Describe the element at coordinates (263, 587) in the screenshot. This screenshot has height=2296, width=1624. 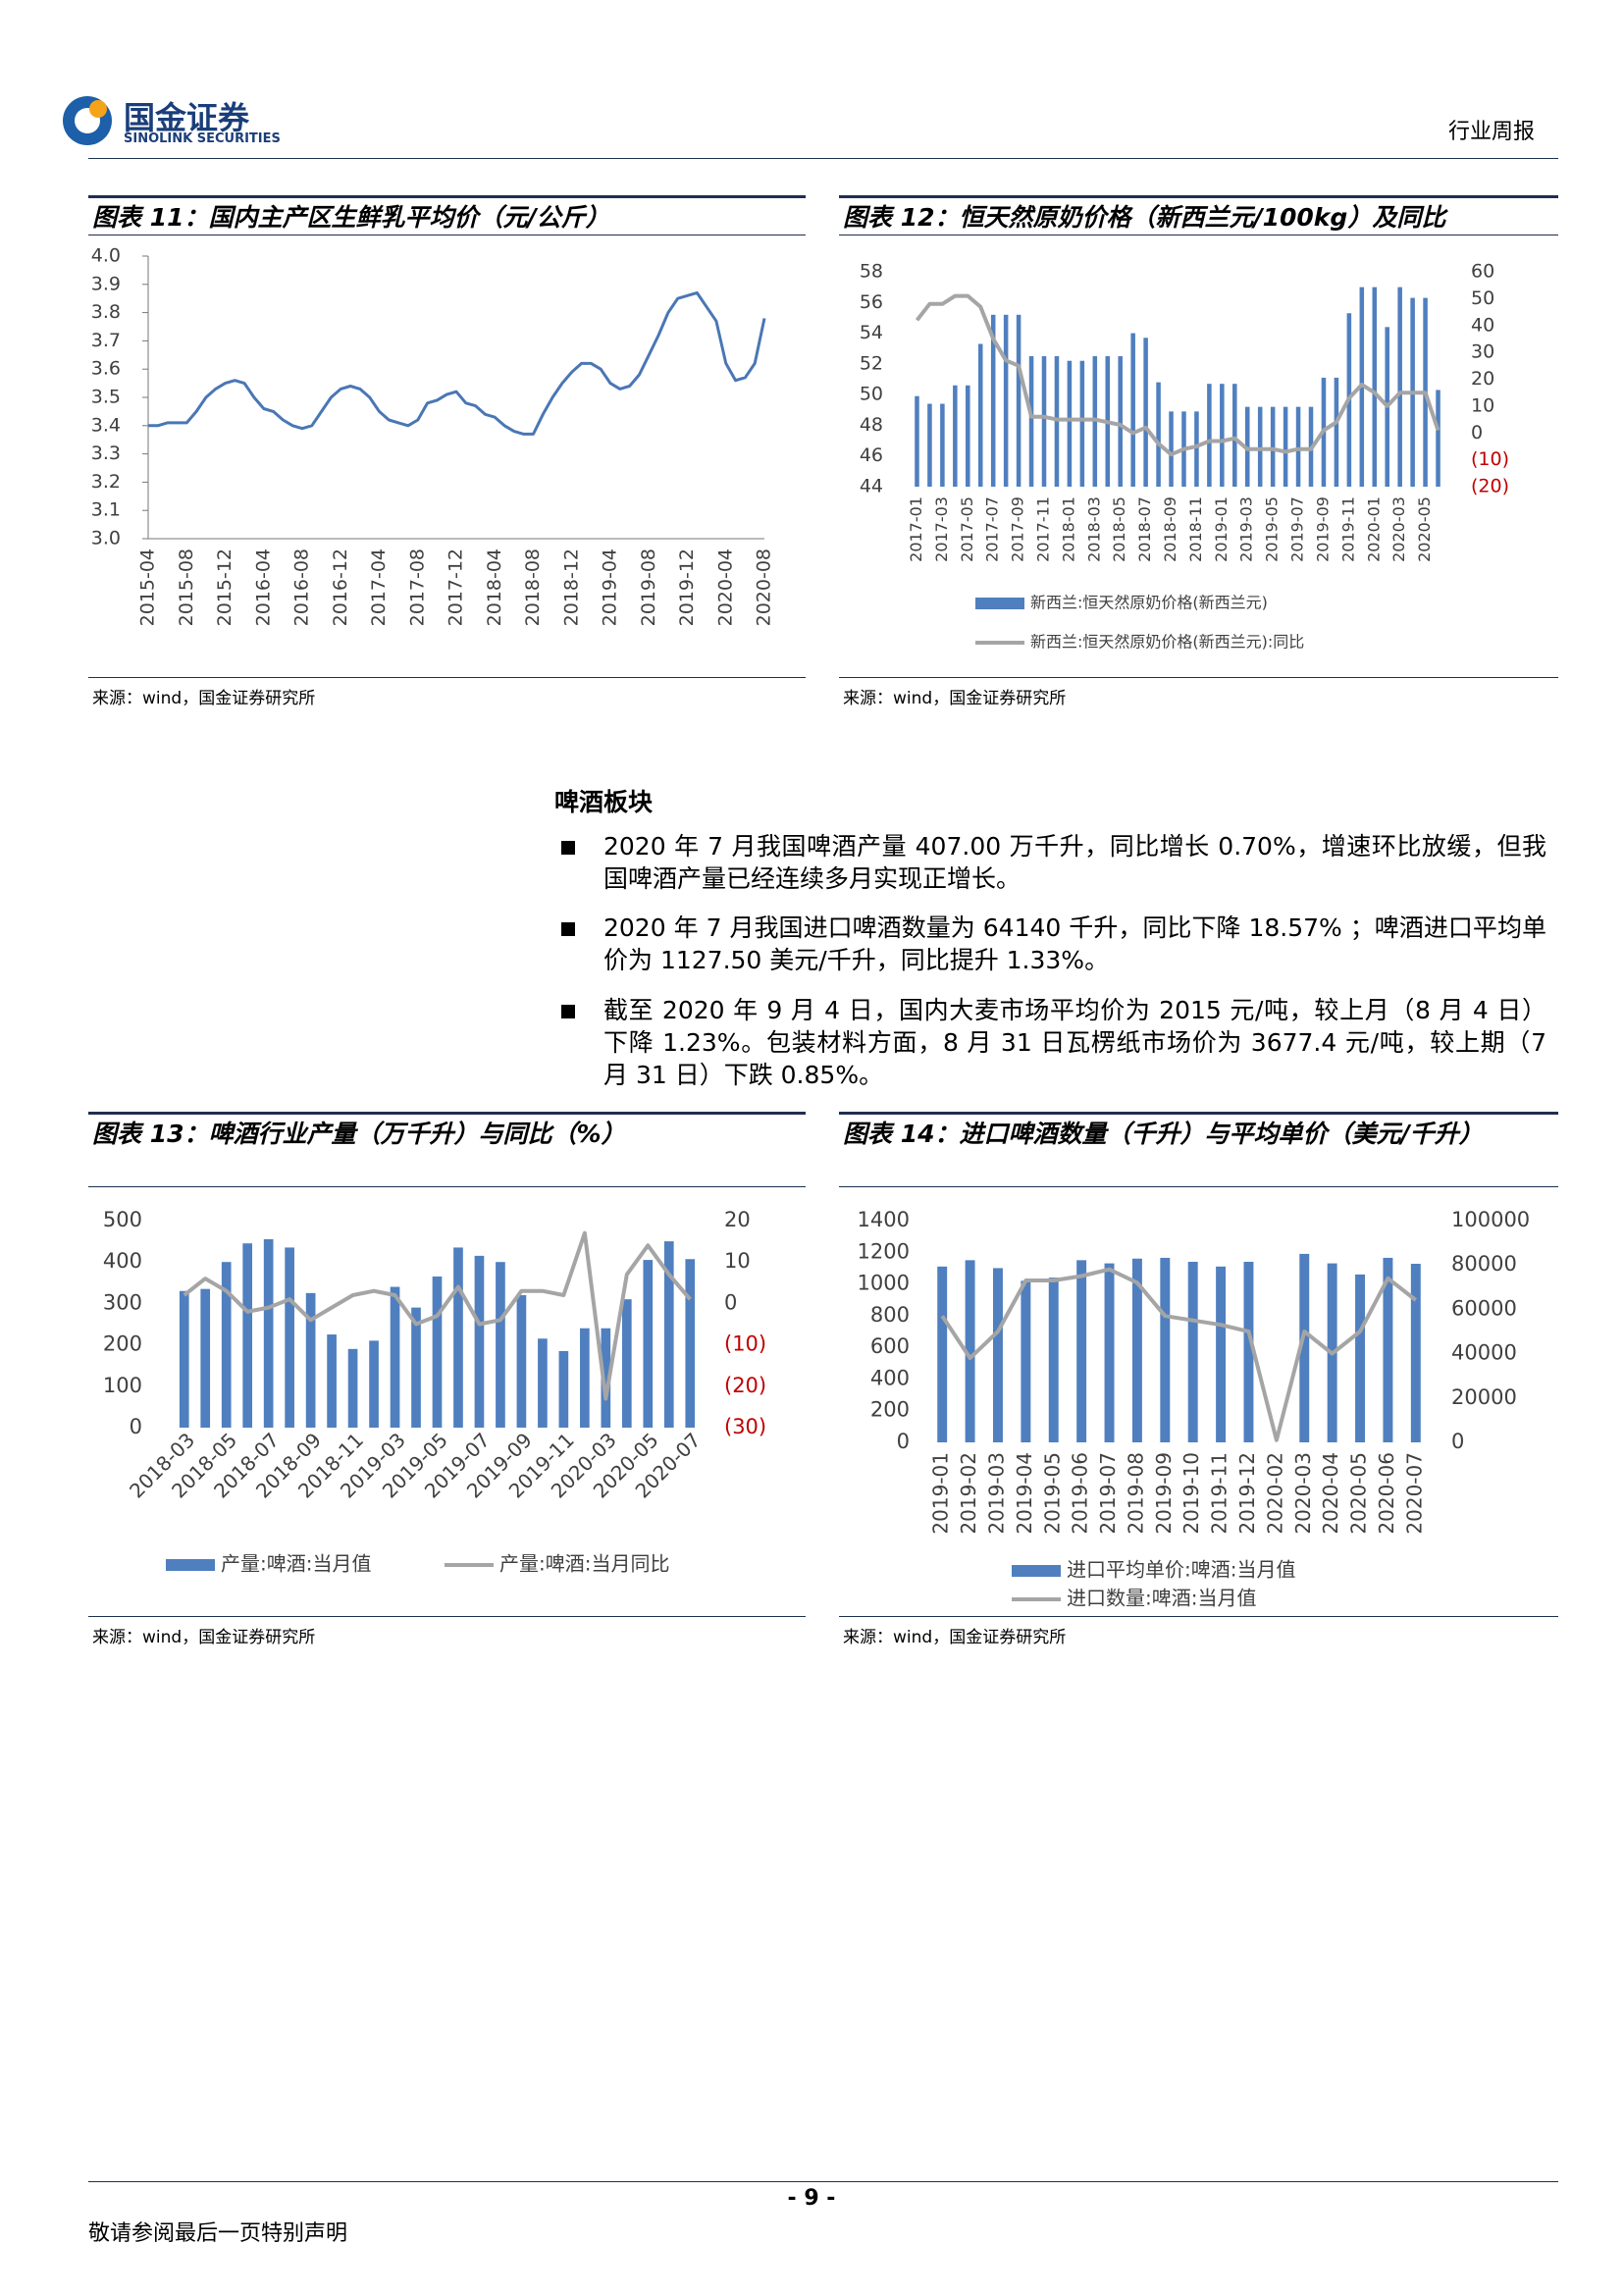
I see `x-tick-label: 2016-04` at that location.